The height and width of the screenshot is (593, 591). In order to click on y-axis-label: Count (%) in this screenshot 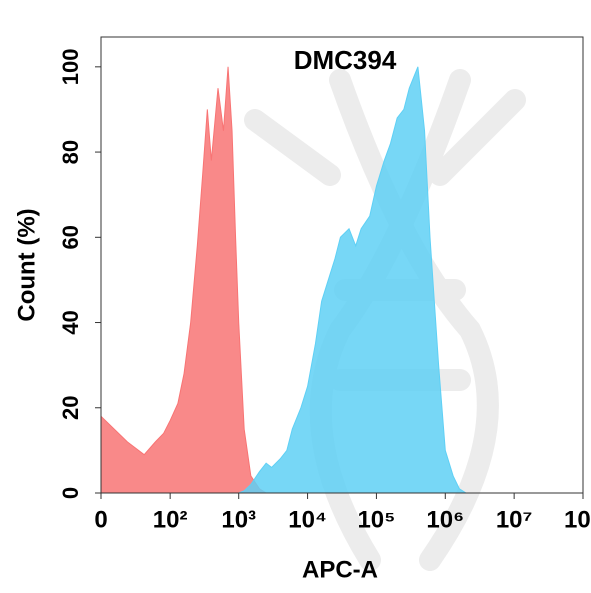, I will do `click(26, 264)`.